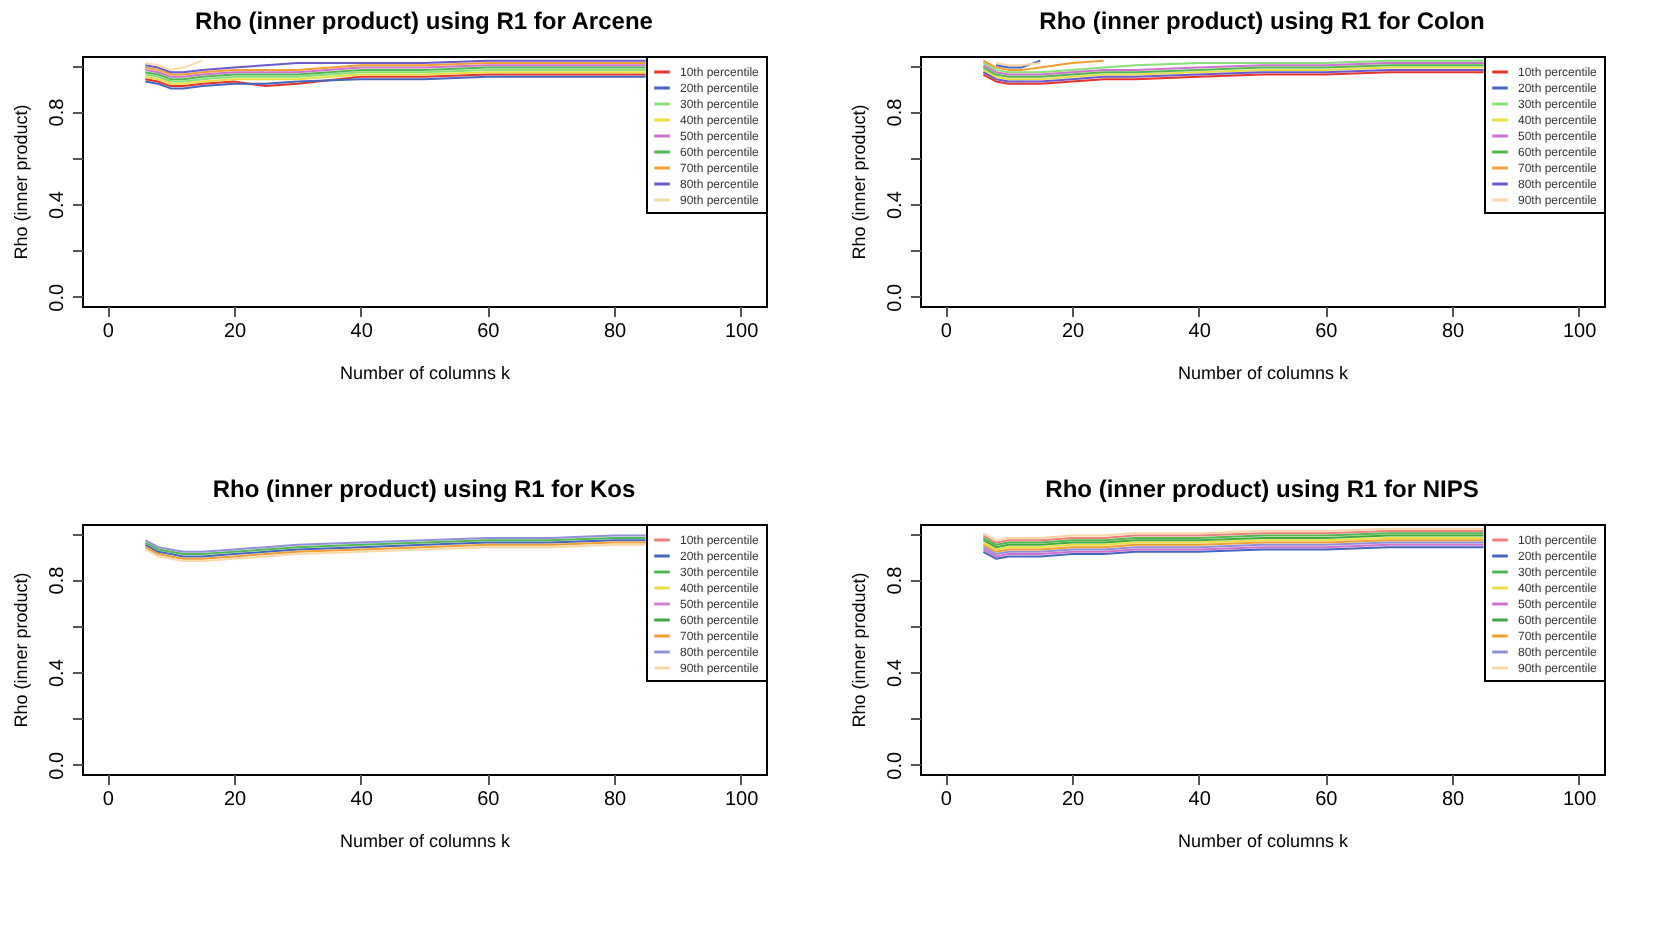 This screenshot has width=1678, height=936. What do you see at coordinates (1262, 489) in the screenshot?
I see `chart-title: Rho (inner product) using R1 for NIPS` at bounding box center [1262, 489].